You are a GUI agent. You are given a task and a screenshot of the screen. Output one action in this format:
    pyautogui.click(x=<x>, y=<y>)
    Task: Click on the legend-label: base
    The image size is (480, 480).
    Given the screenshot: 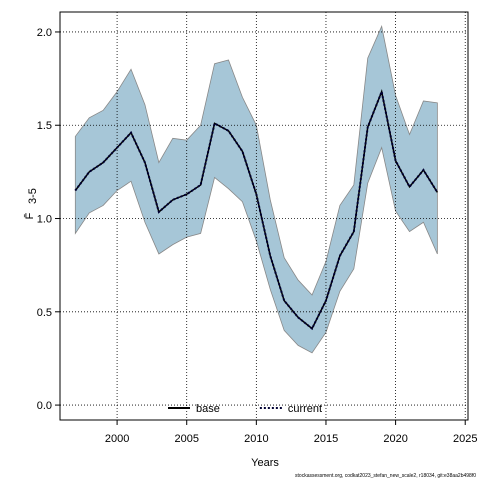 What is the action you would take?
    pyautogui.click(x=208, y=409)
    